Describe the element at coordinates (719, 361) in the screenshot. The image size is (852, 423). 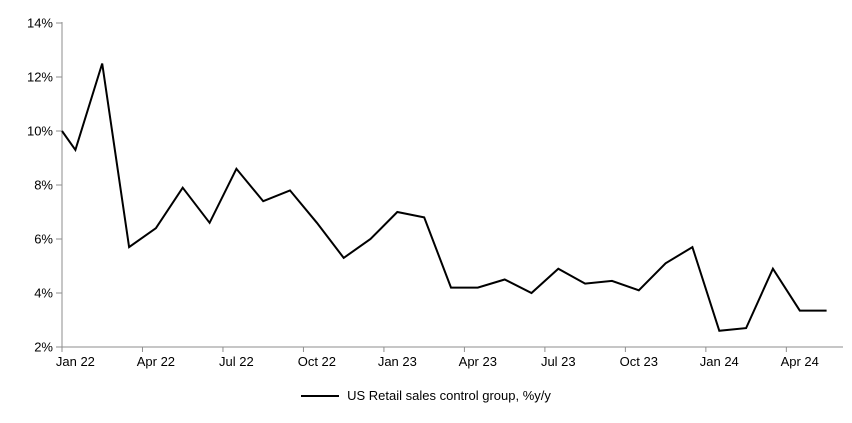
I see `x-tick-label: Jan 24` at that location.